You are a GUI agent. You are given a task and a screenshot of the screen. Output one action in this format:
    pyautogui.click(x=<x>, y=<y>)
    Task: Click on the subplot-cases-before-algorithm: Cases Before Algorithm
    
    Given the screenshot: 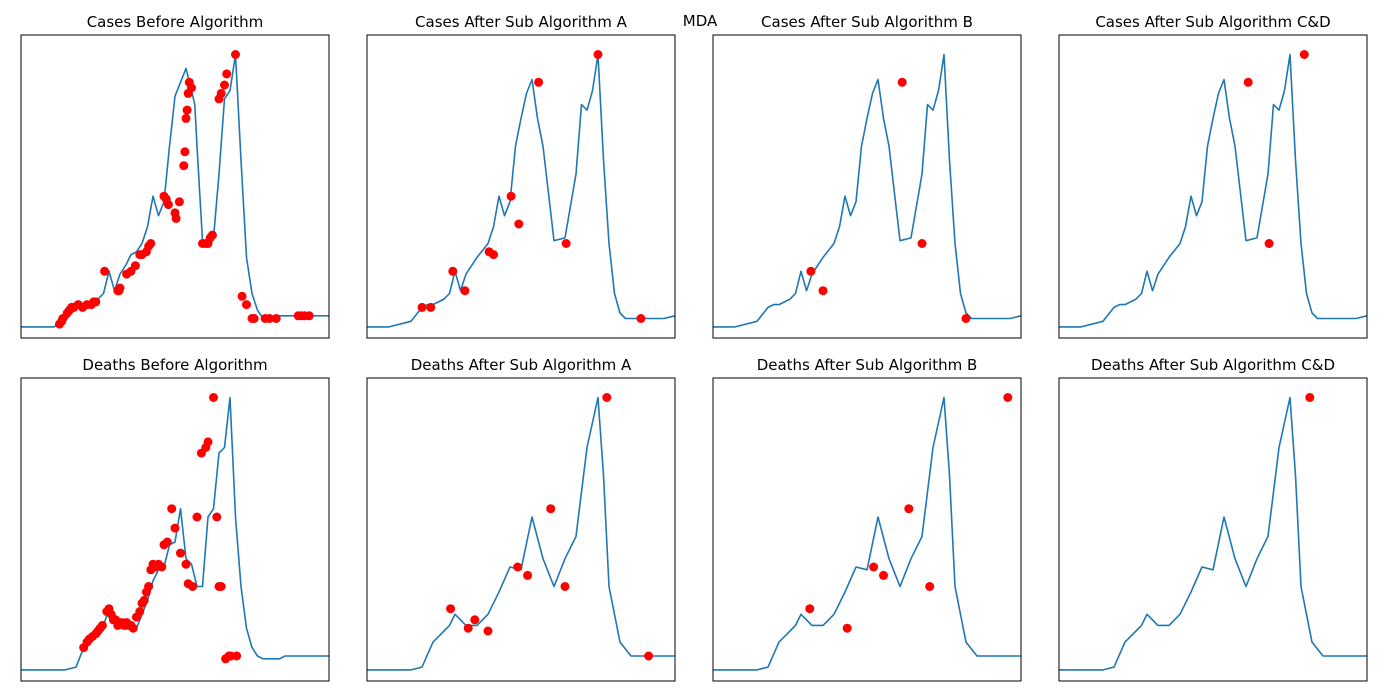 What is the action you would take?
    pyautogui.click(x=175, y=176)
    